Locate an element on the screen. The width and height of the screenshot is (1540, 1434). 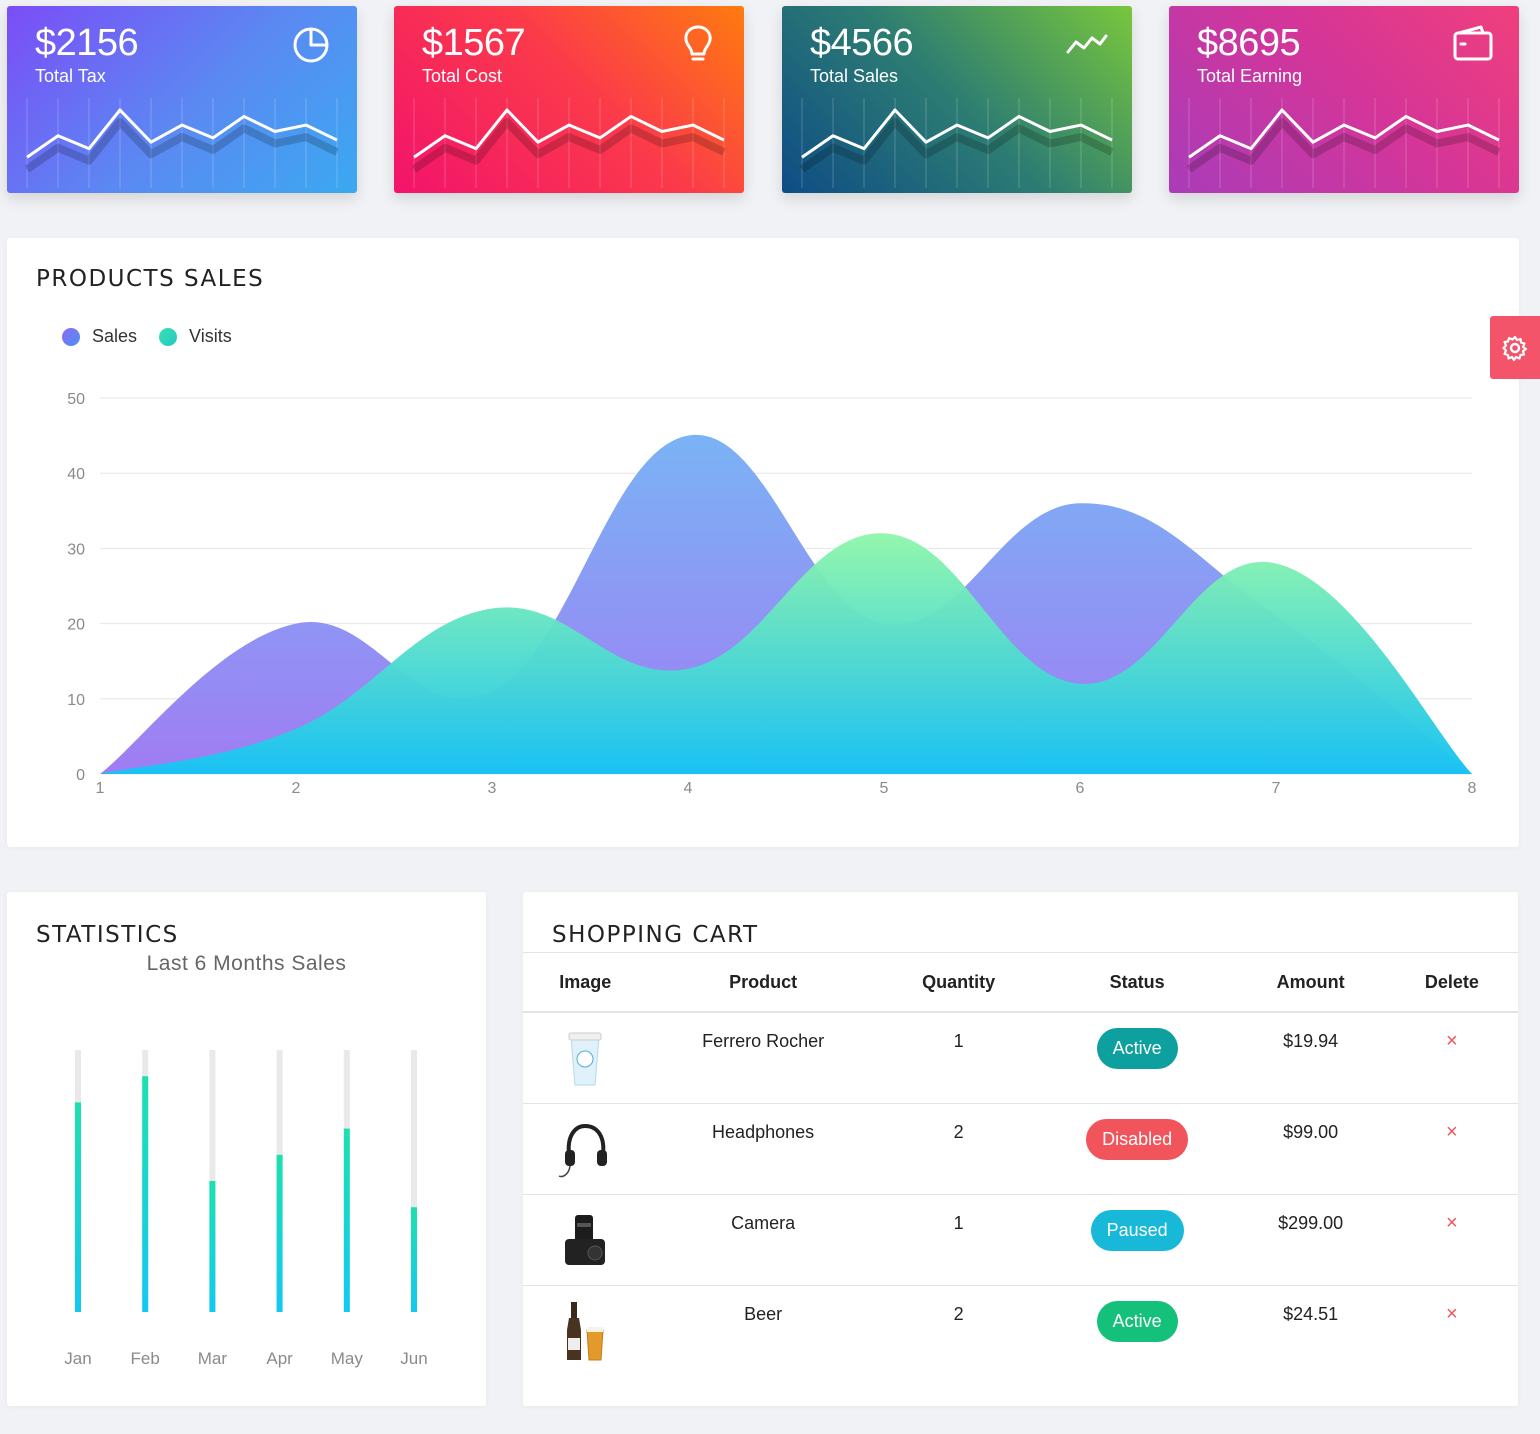
bar-track is located at coordinates (414, 1181).